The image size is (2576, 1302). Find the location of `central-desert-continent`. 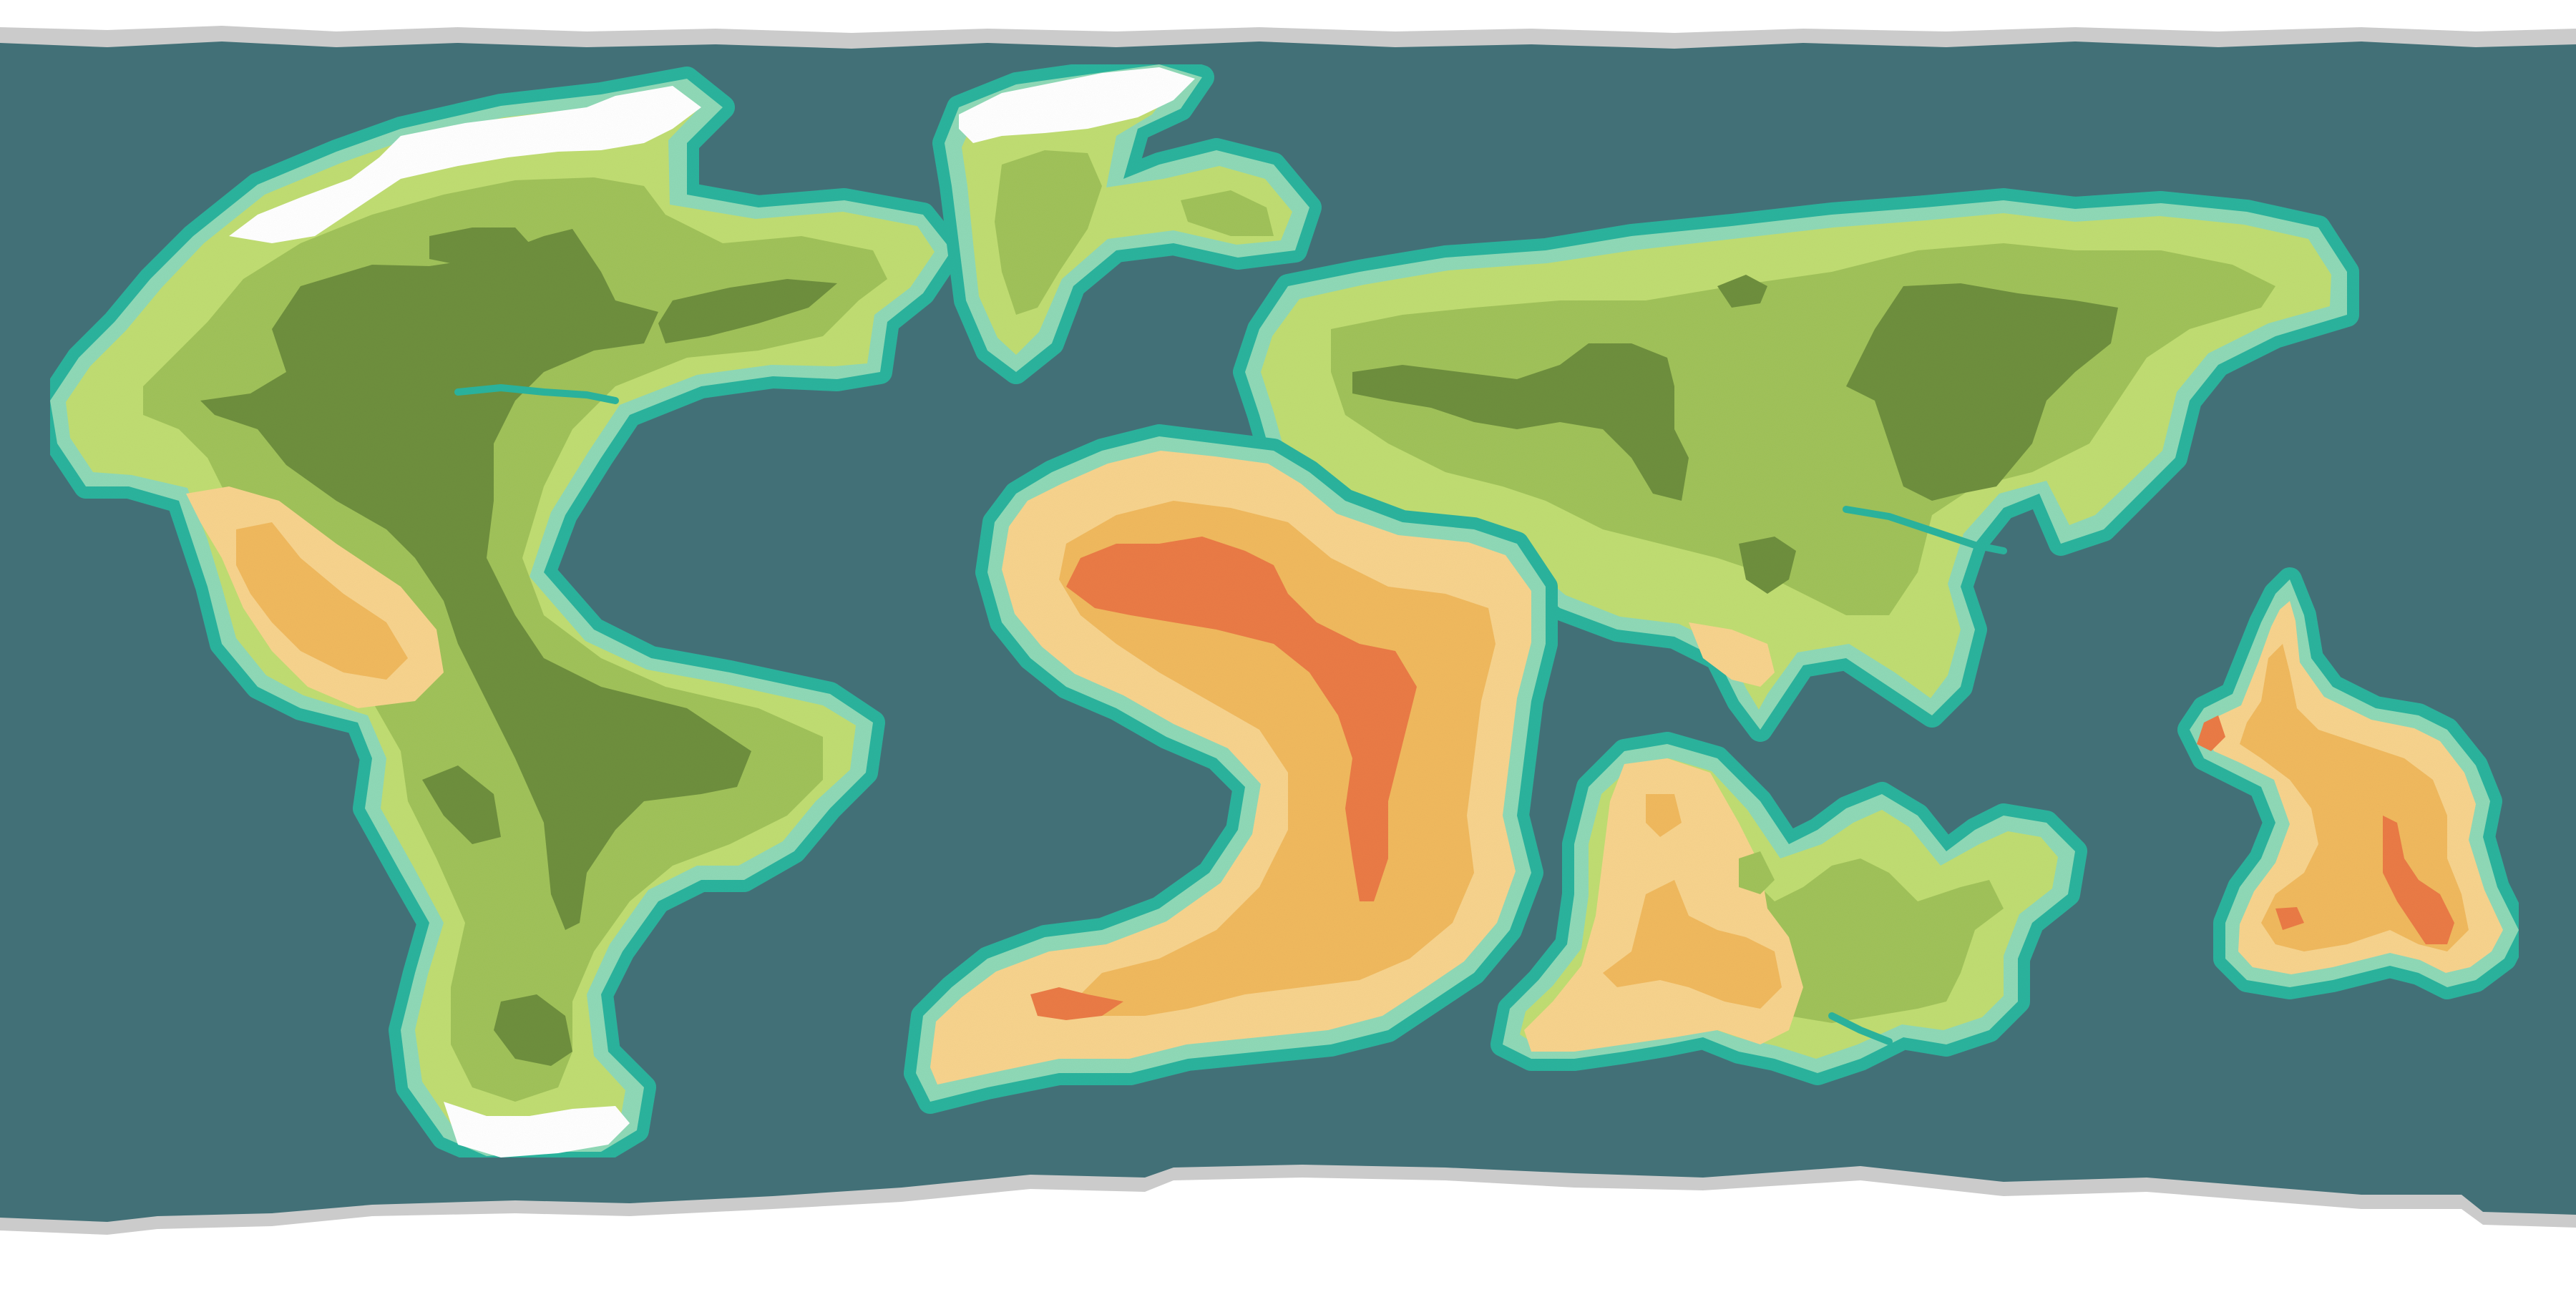

central-desert-continent is located at coordinates (1231, 769).